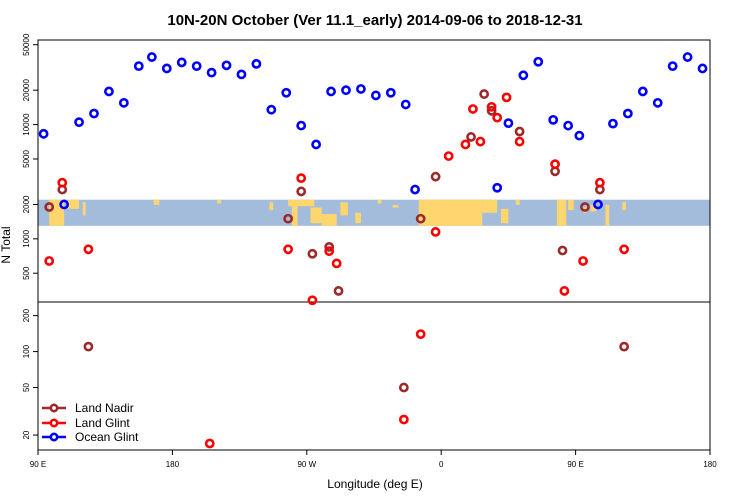  What do you see at coordinates (104, 408) in the screenshot?
I see `legend-label-land-nadir: Land Nadir` at bounding box center [104, 408].